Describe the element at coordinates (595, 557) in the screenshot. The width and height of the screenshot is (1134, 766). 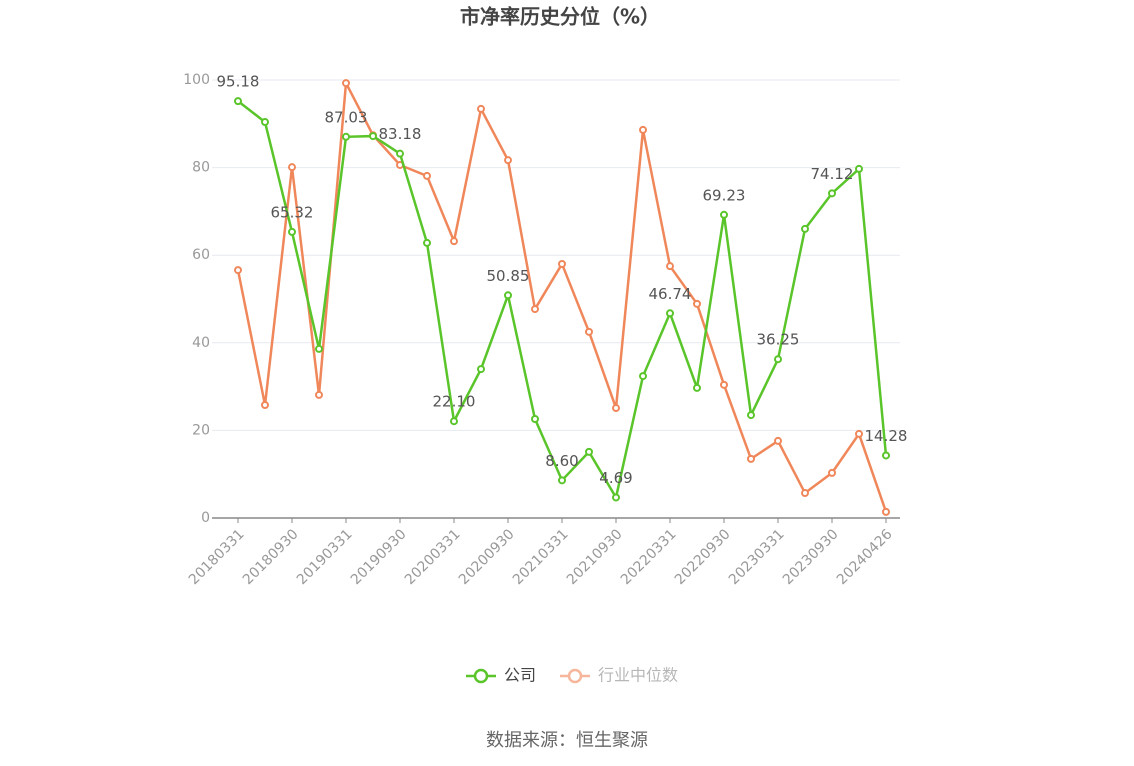
I see `x-tick-label: 20210930` at that location.